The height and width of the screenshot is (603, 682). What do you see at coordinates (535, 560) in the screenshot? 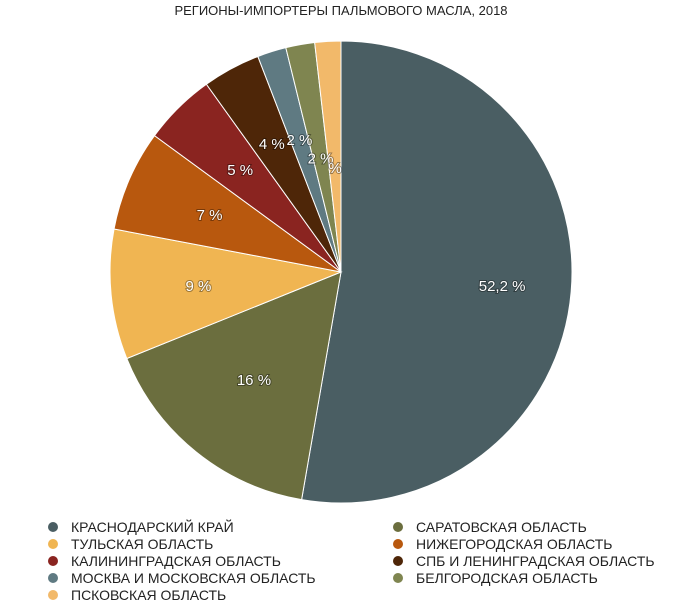
I see `legend-label: СПБ И ЛЕНИНГРАДСКАЯ ОБЛАСТЬ` at bounding box center [535, 560].